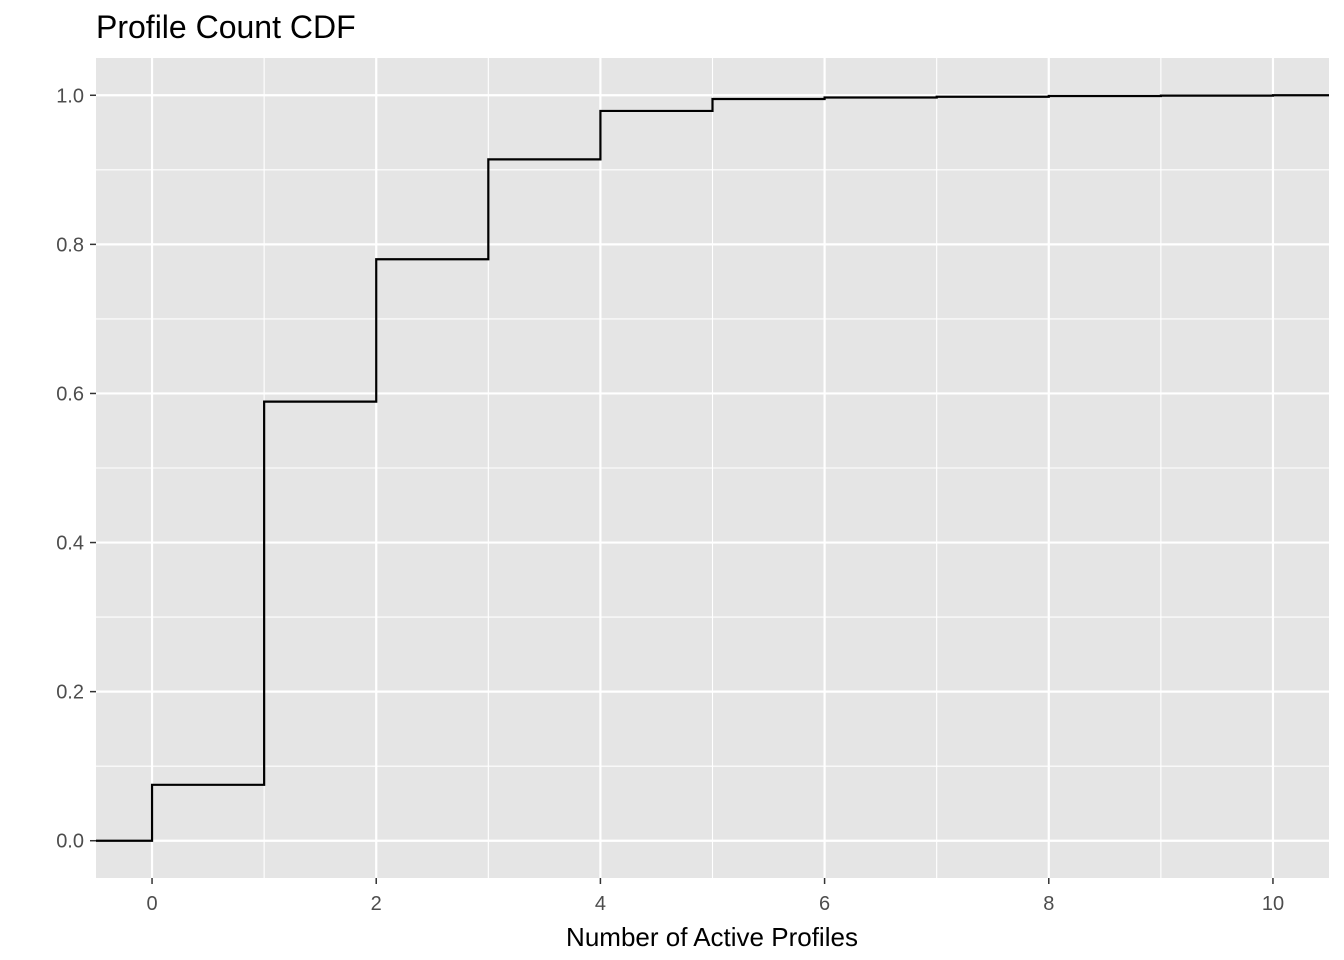 This screenshot has width=1344, height=960. Describe the element at coordinates (712, 937) in the screenshot. I see `x-axis-title: Number of Active Profiles` at that location.